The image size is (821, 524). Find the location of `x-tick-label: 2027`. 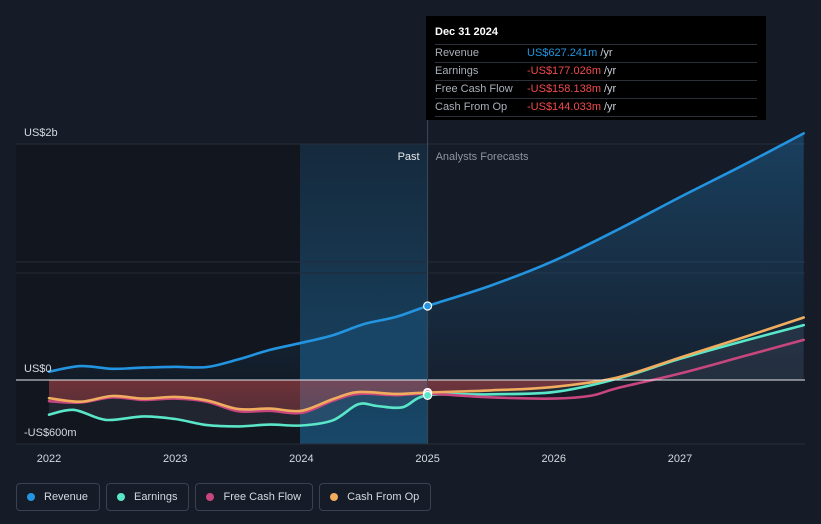

x-tick-label: 2027 is located at coordinates (680, 459).